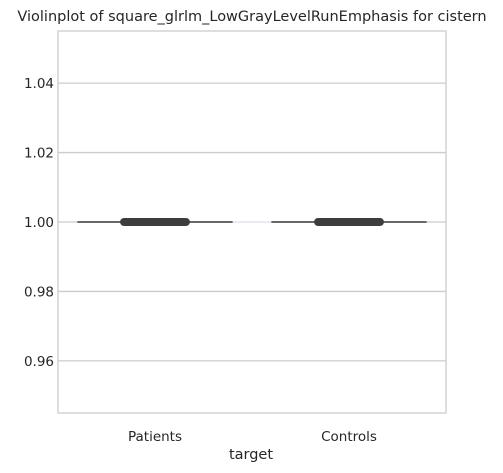 The width and height of the screenshot is (503, 473). Describe the element at coordinates (39, 154) in the screenshot. I see `y-tick-label: 1.02` at that location.